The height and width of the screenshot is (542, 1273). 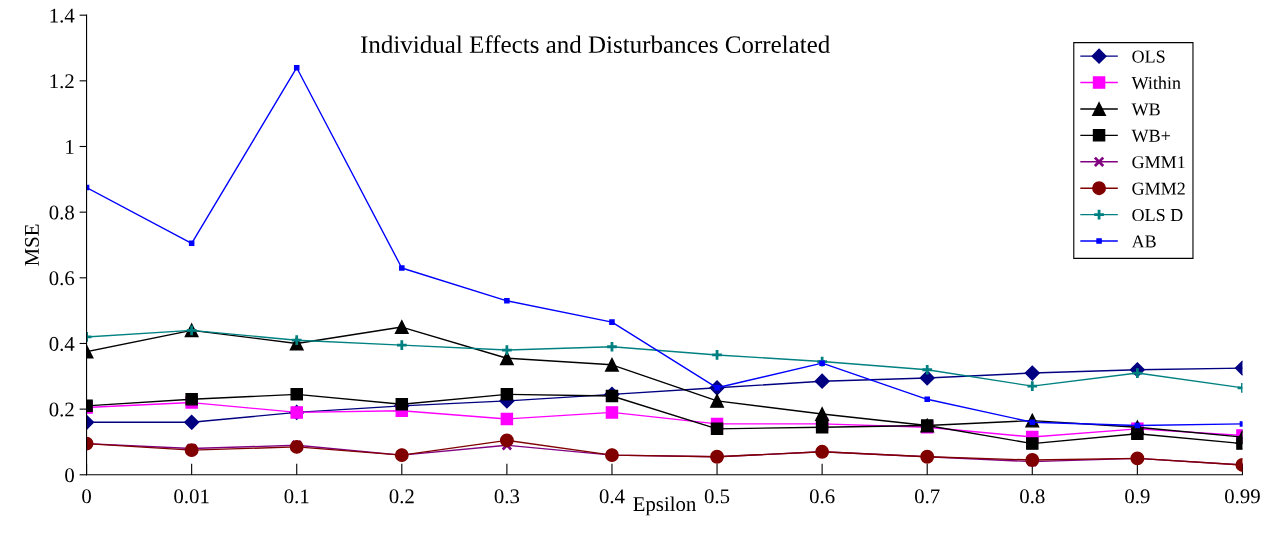 I want to click on x-tick-label: 0.99, so click(x=1242, y=496).